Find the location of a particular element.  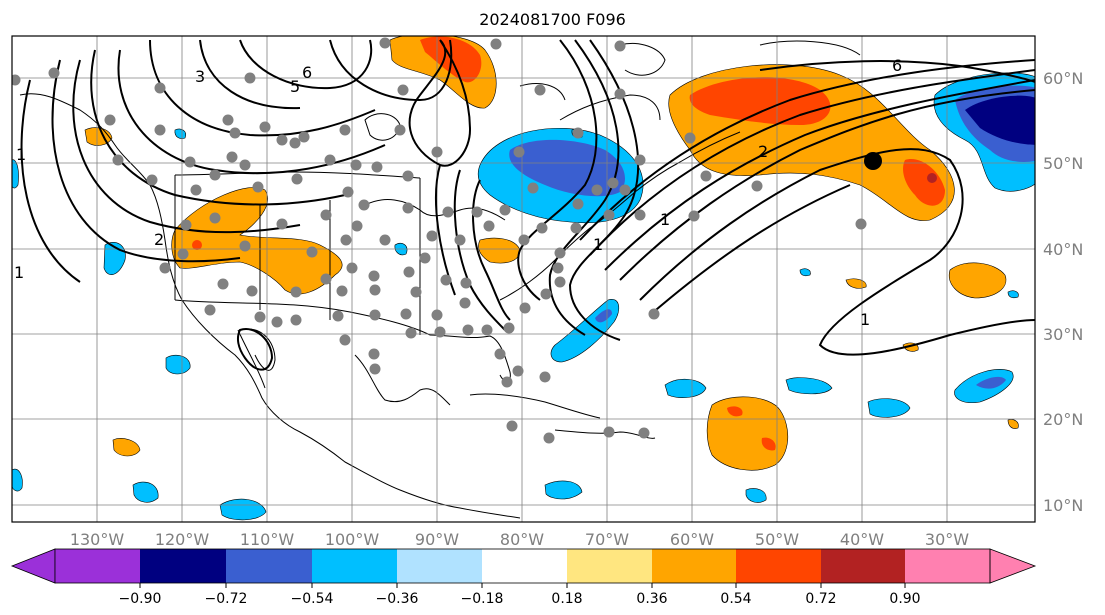

latitude-labels: 60°N 50°N 40°N 30°N 20°N 10°N is located at coordinates (1063, 292).